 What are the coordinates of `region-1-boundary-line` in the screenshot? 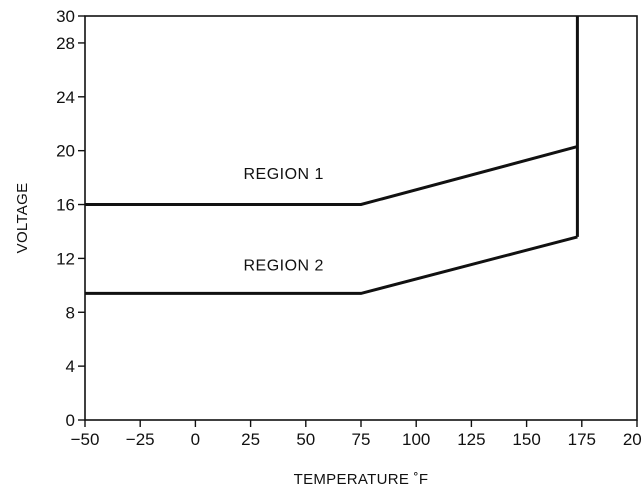 It's located at (331, 175).